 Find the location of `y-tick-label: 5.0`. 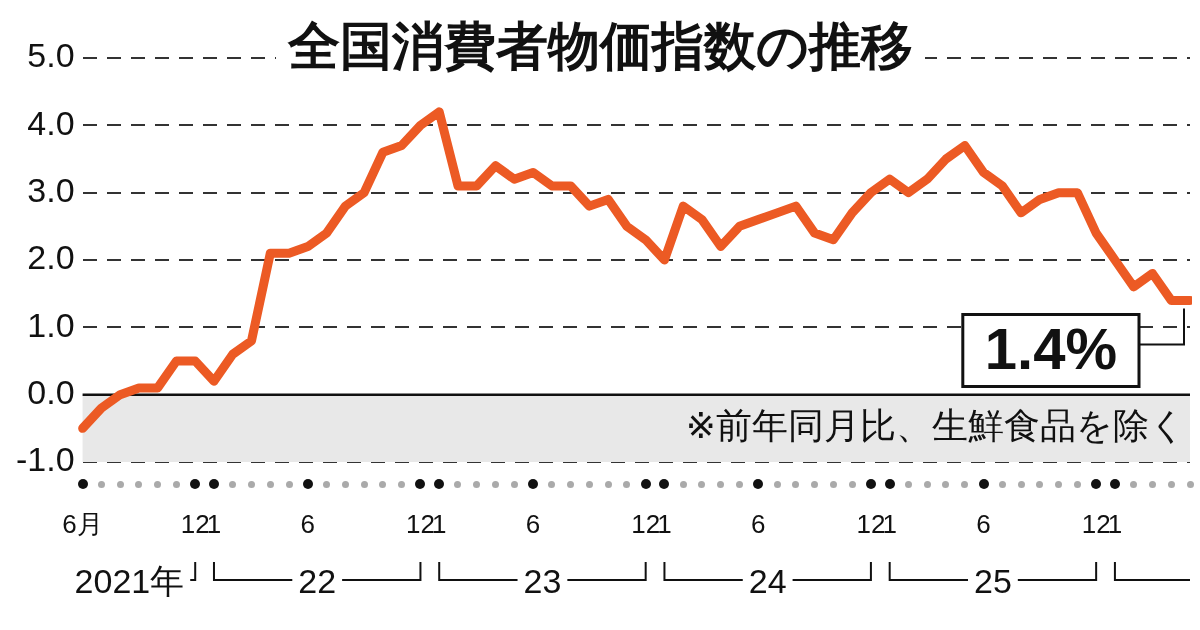

y-tick-label: 5.0 is located at coordinates (51, 55).